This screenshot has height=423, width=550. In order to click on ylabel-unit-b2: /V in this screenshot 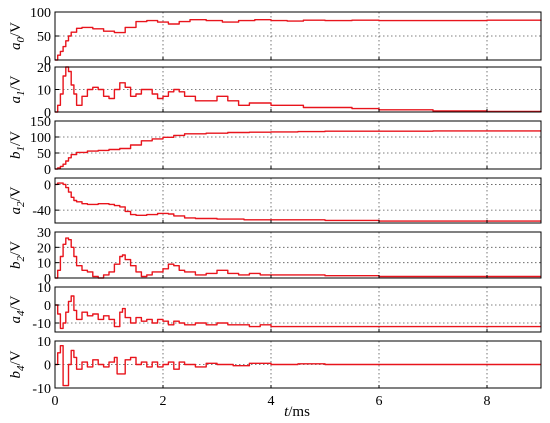, I will do `click(16, 248)`.